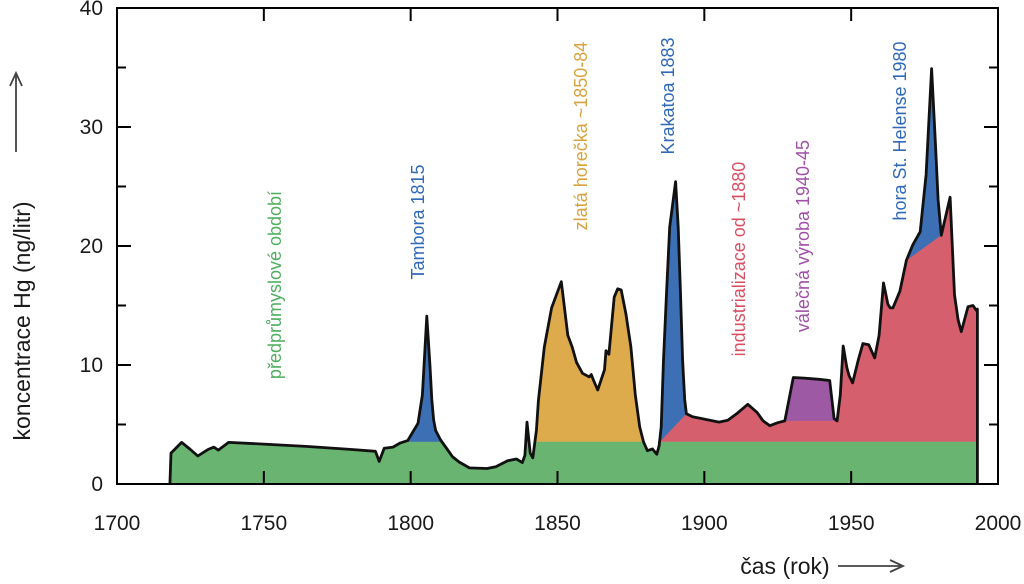 This screenshot has height=584, width=1024. I want to click on y-tick-label-0: 0, so click(97, 484).